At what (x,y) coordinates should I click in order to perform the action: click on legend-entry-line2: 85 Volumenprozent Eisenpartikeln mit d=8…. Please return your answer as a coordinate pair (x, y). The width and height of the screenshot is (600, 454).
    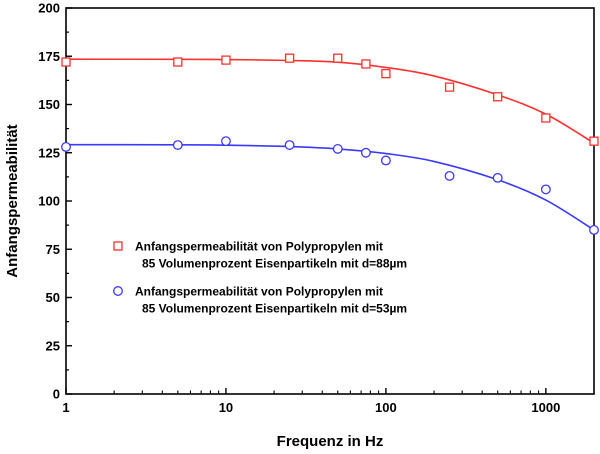
    Looking at the image, I should click on (274, 264).